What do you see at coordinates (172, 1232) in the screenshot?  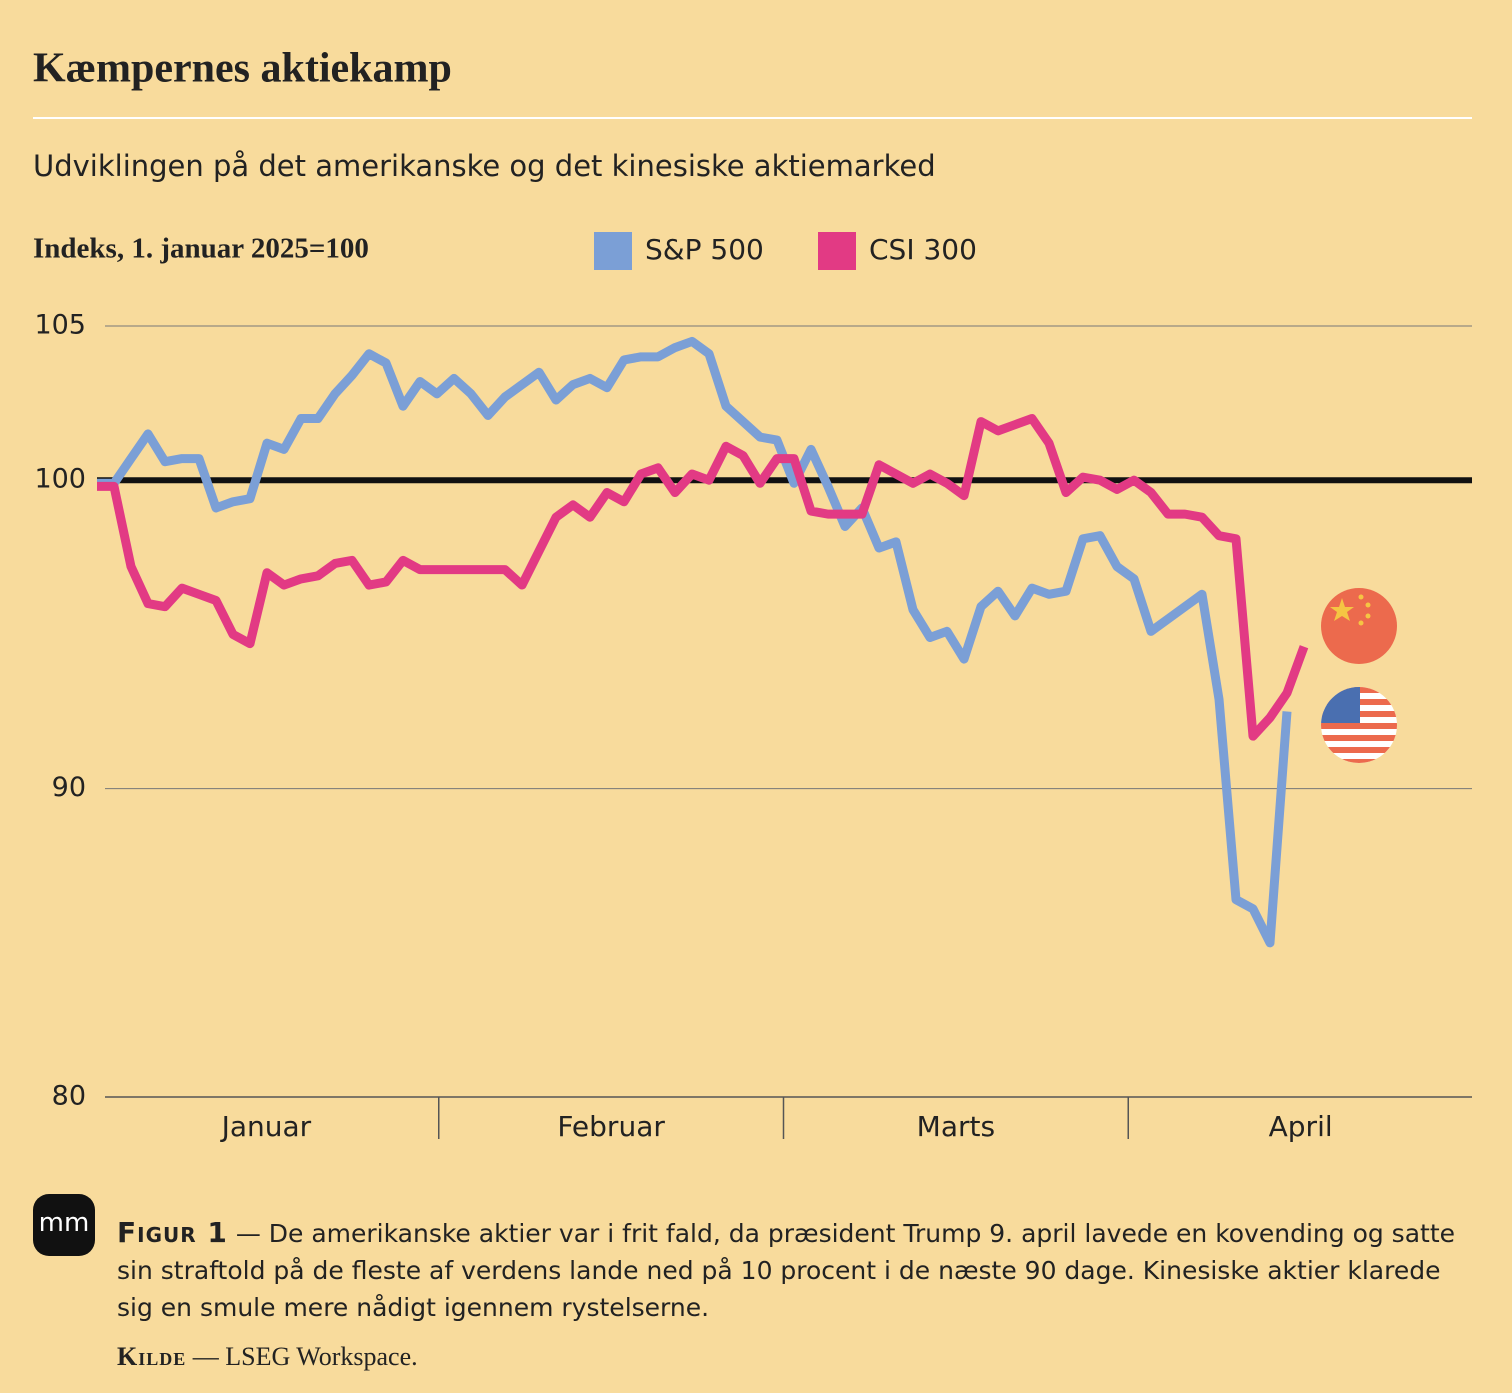 I see `caption-label: Figur 1` at bounding box center [172, 1232].